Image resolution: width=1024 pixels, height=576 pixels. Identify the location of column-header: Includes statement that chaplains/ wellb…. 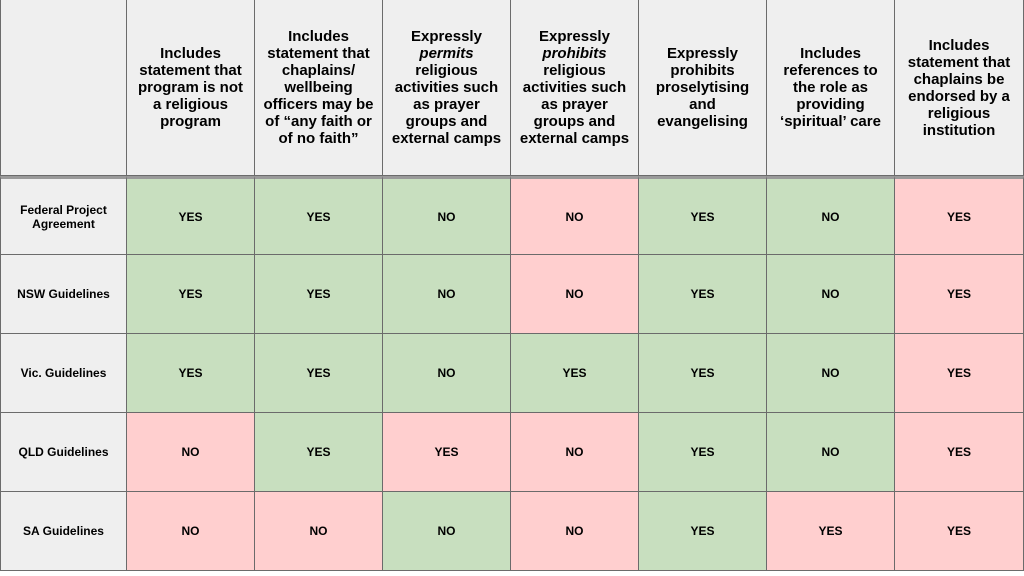
(319, 88).